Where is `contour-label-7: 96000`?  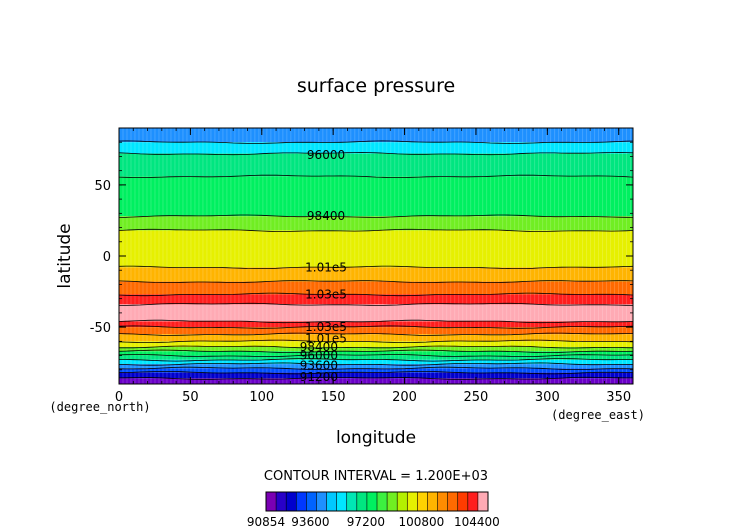 contour-label-7: 96000 is located at coordinates (319, 356).